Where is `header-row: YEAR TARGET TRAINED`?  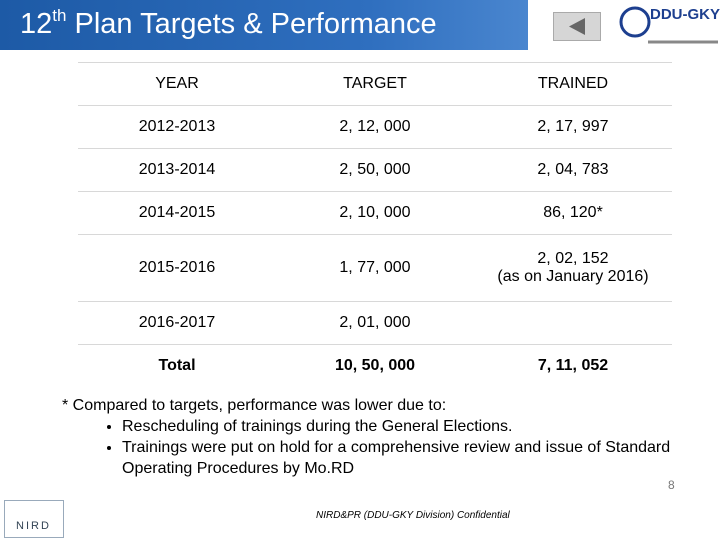 header-row: YEAR TARGET TRAINED is located at coordinates (375, 84).